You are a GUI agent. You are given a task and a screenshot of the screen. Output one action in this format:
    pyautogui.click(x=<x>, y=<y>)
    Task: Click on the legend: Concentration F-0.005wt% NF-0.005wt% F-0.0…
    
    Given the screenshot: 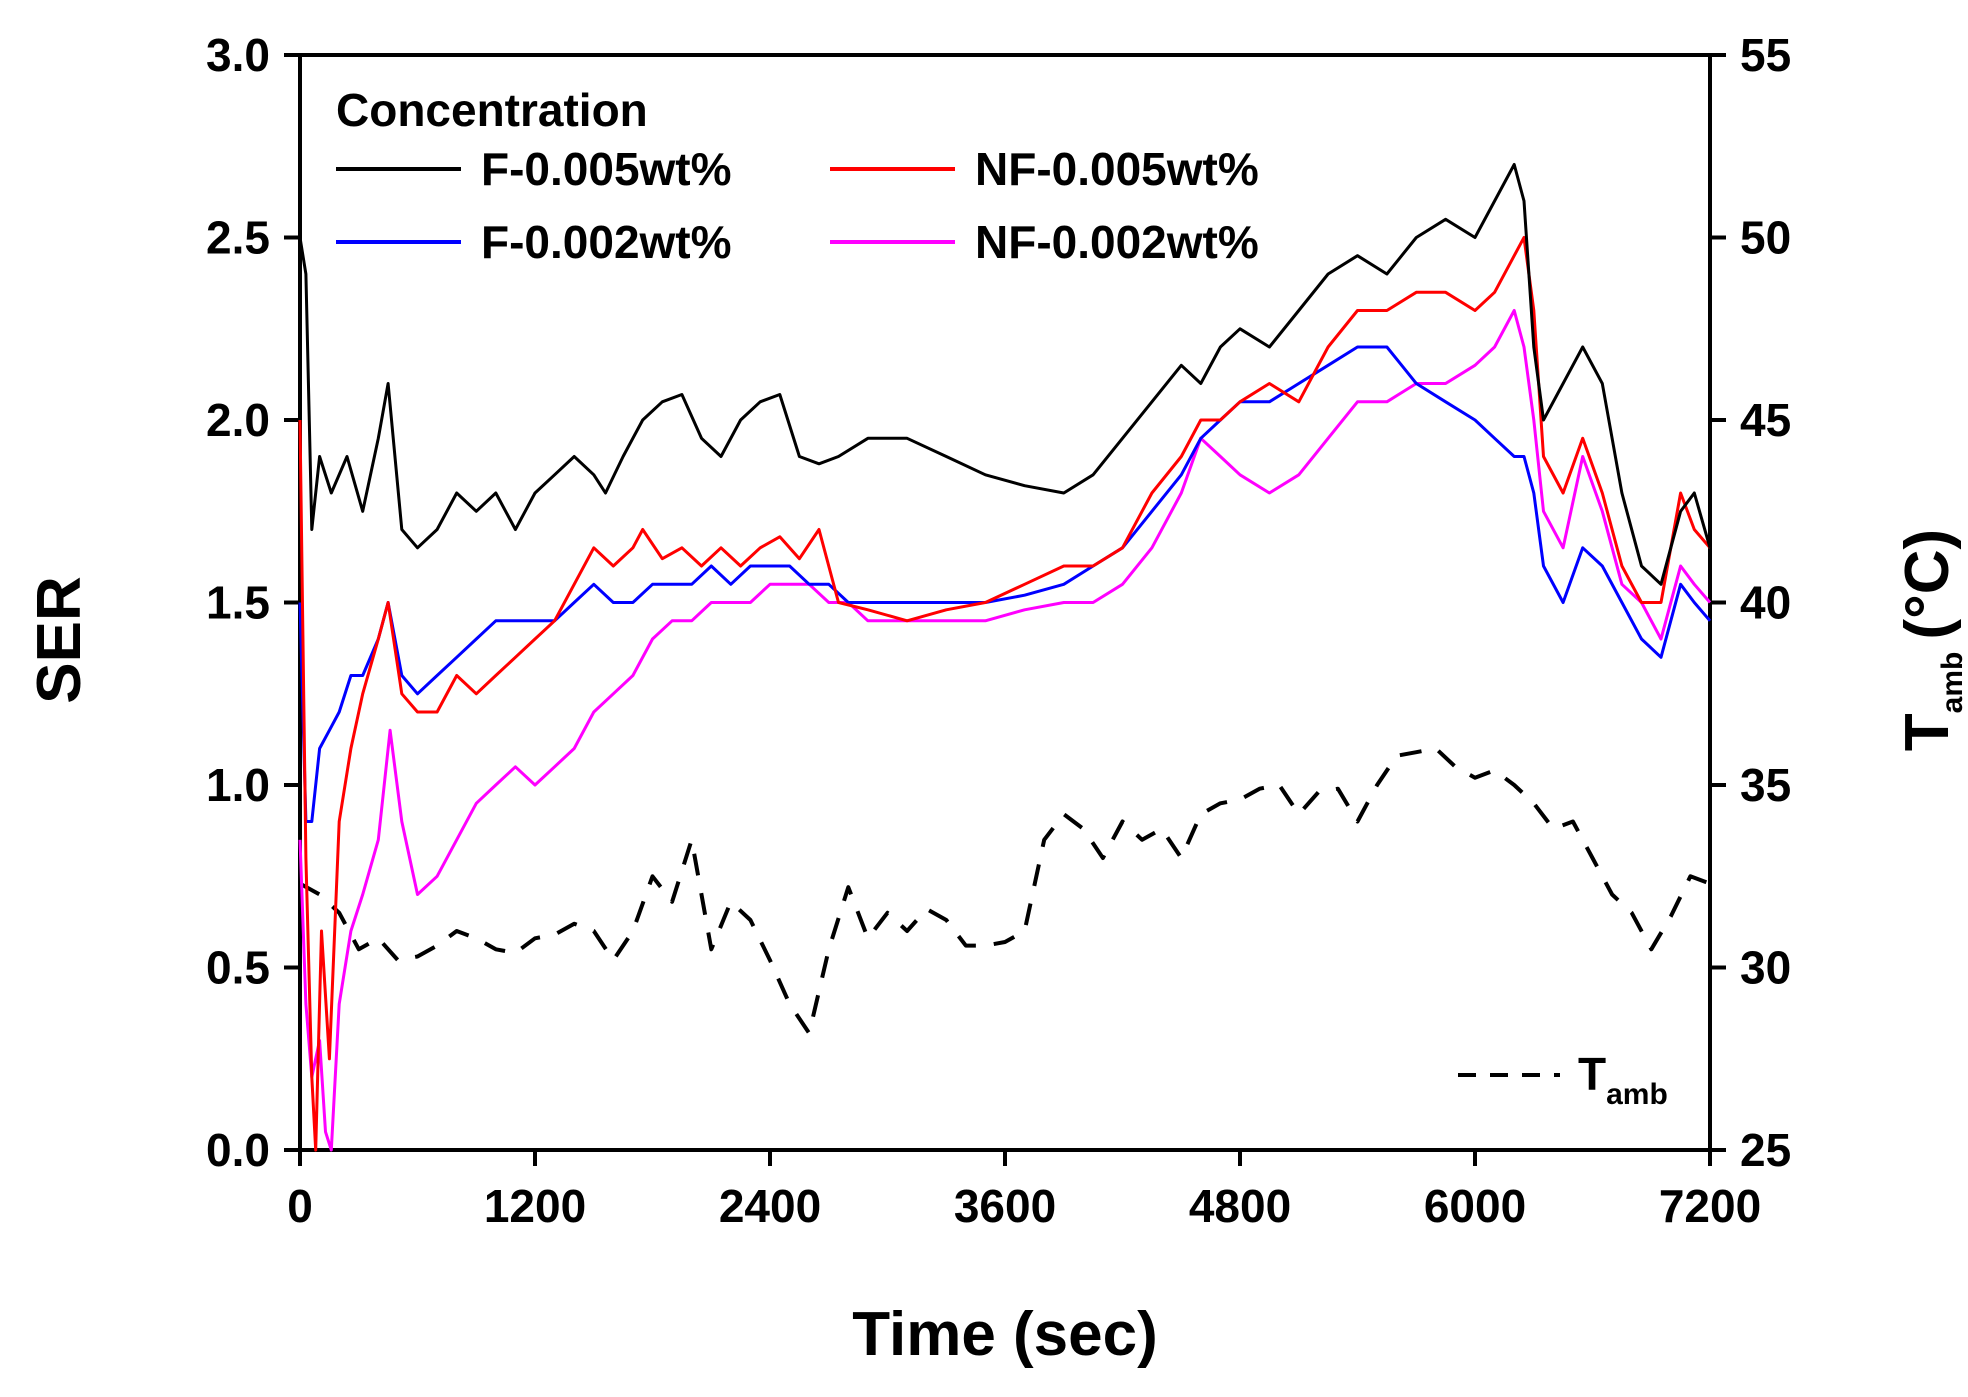 What is the action you would take?
    pyautogui.click(x=797, y=176)
    